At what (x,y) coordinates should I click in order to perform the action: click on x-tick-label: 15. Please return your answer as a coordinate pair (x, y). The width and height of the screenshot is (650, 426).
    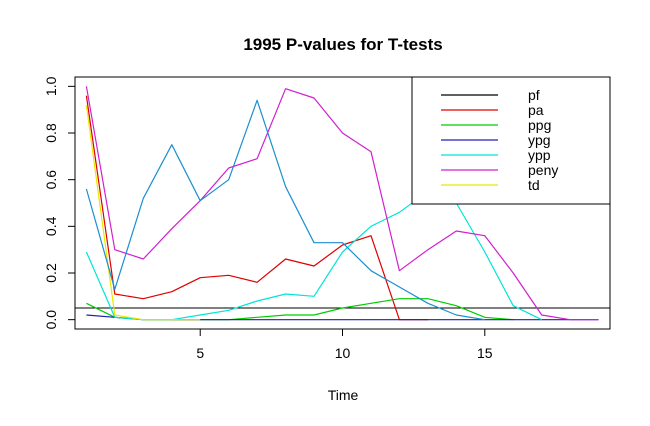
    Looking at the image, I should click on (485, 353).